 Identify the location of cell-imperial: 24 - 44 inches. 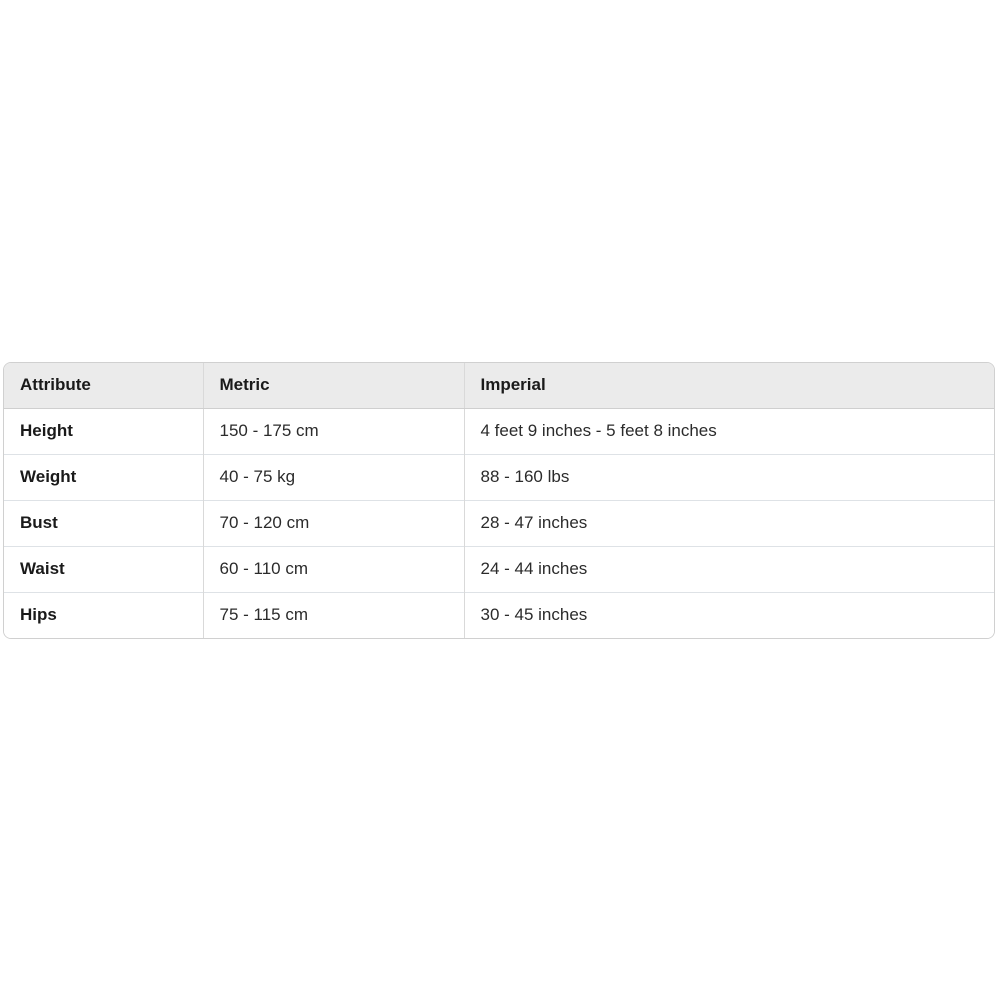
(728, 568).